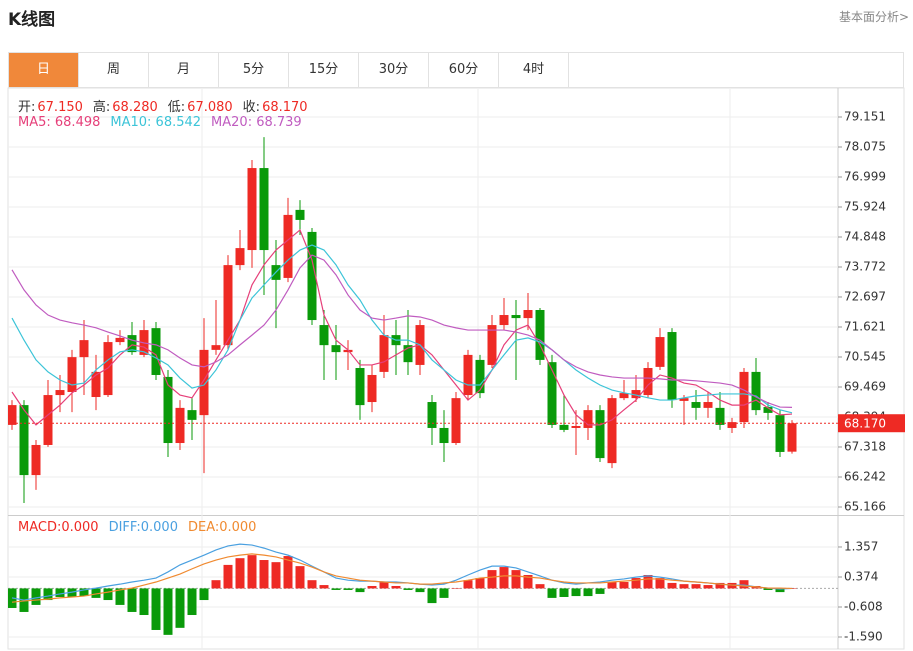 The width and height of the screenshot is (913, 651). Describe the element at coordinates (861, 577) in the screenshot. I see `y-tick-label: 0.374` at that location.